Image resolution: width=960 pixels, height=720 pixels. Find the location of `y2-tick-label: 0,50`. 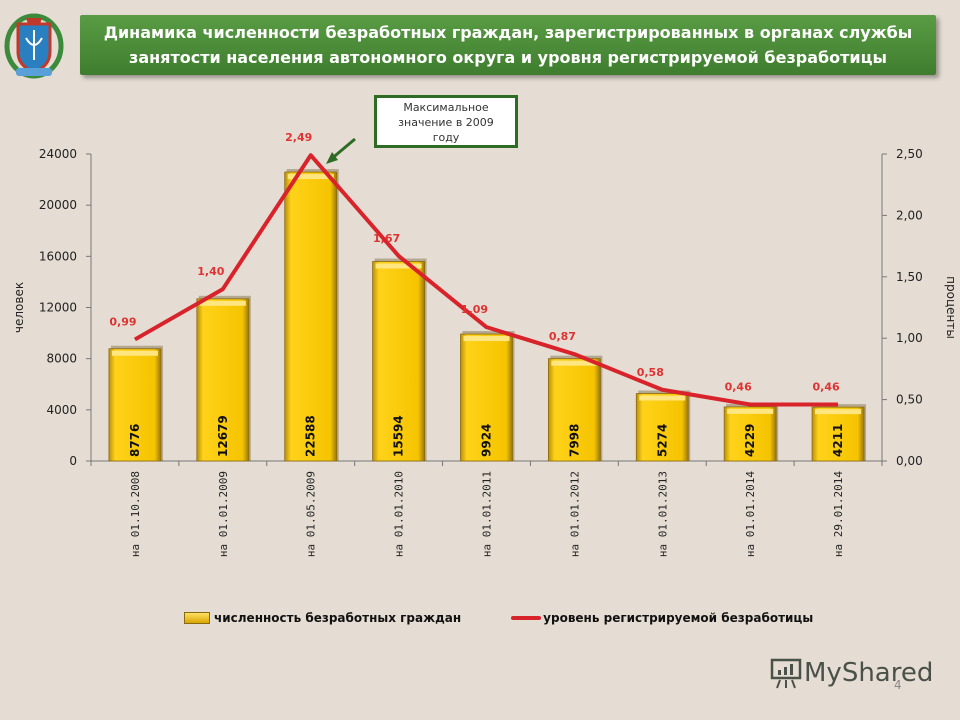

y2-tick-label: 0,50 is located at coordinates (909, 400).